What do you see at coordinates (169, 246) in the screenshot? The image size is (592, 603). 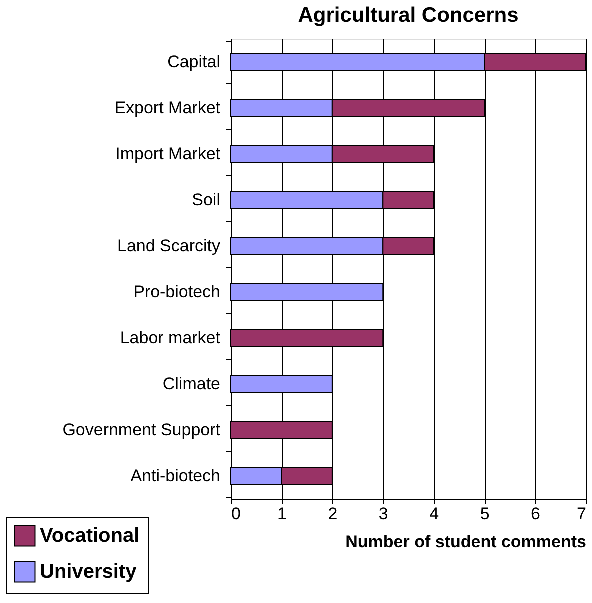 I see `y-tick-label: Land Scarcity` at bounding box center [169, 246].